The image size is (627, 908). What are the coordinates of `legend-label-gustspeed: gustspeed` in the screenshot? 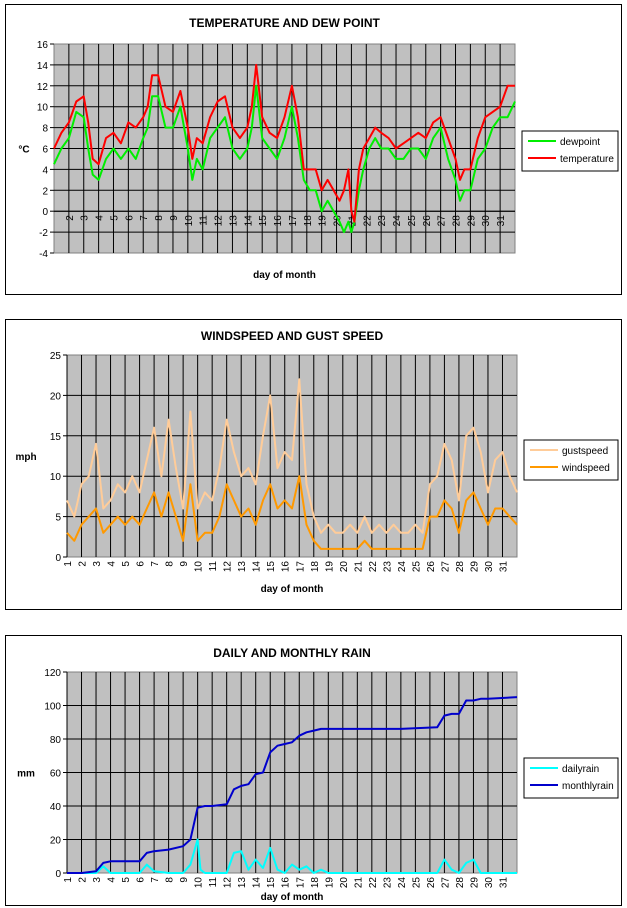 It's located at (585, 451).